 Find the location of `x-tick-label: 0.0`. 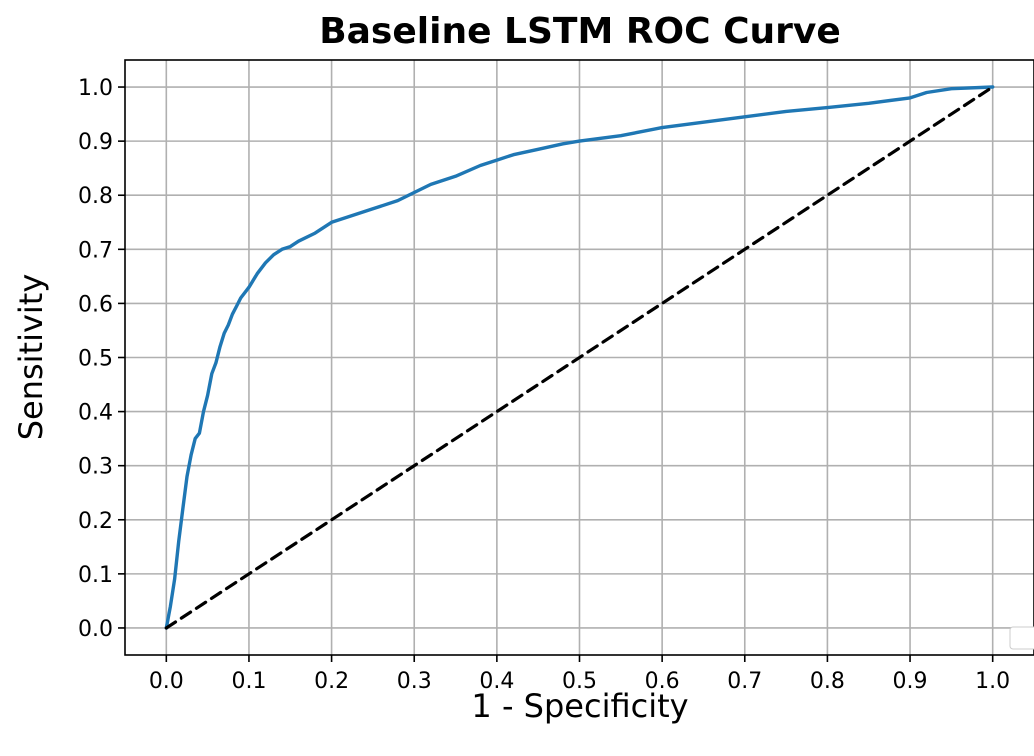

x-tick-label: 0.0 is located at coordinates (166, 681).